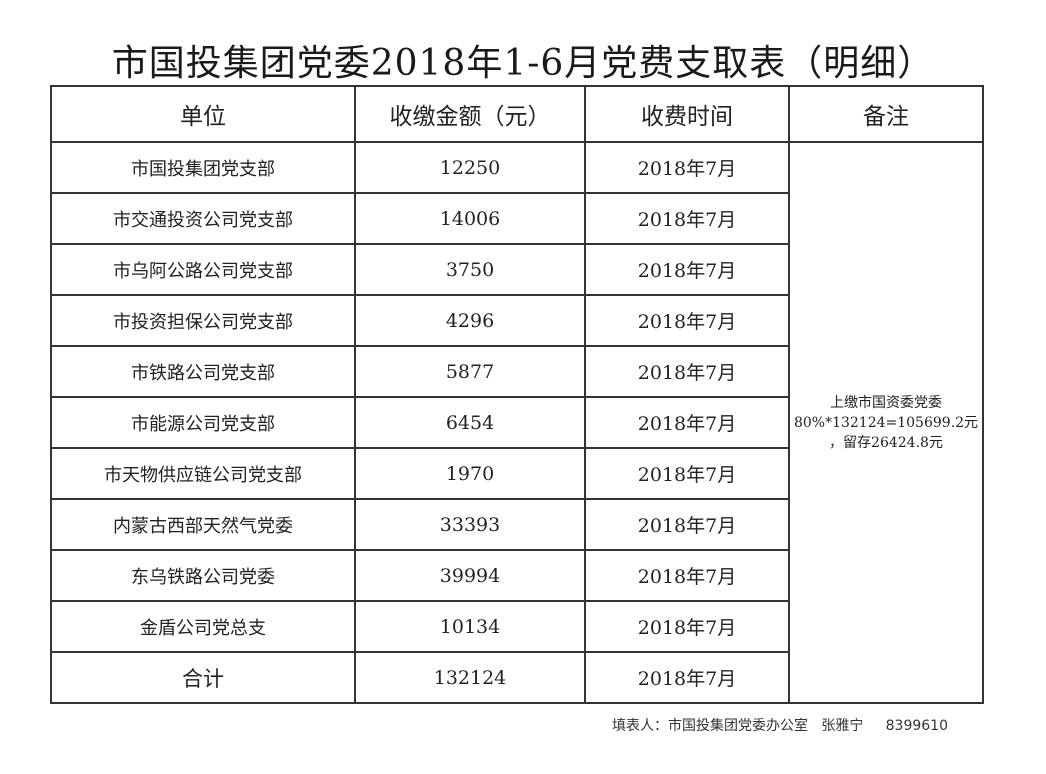 The width and height of the screenshot is (1046, 774). I want to click on table-row: 市能源公司党支部 6454 2018年7月, so click(516, 422).